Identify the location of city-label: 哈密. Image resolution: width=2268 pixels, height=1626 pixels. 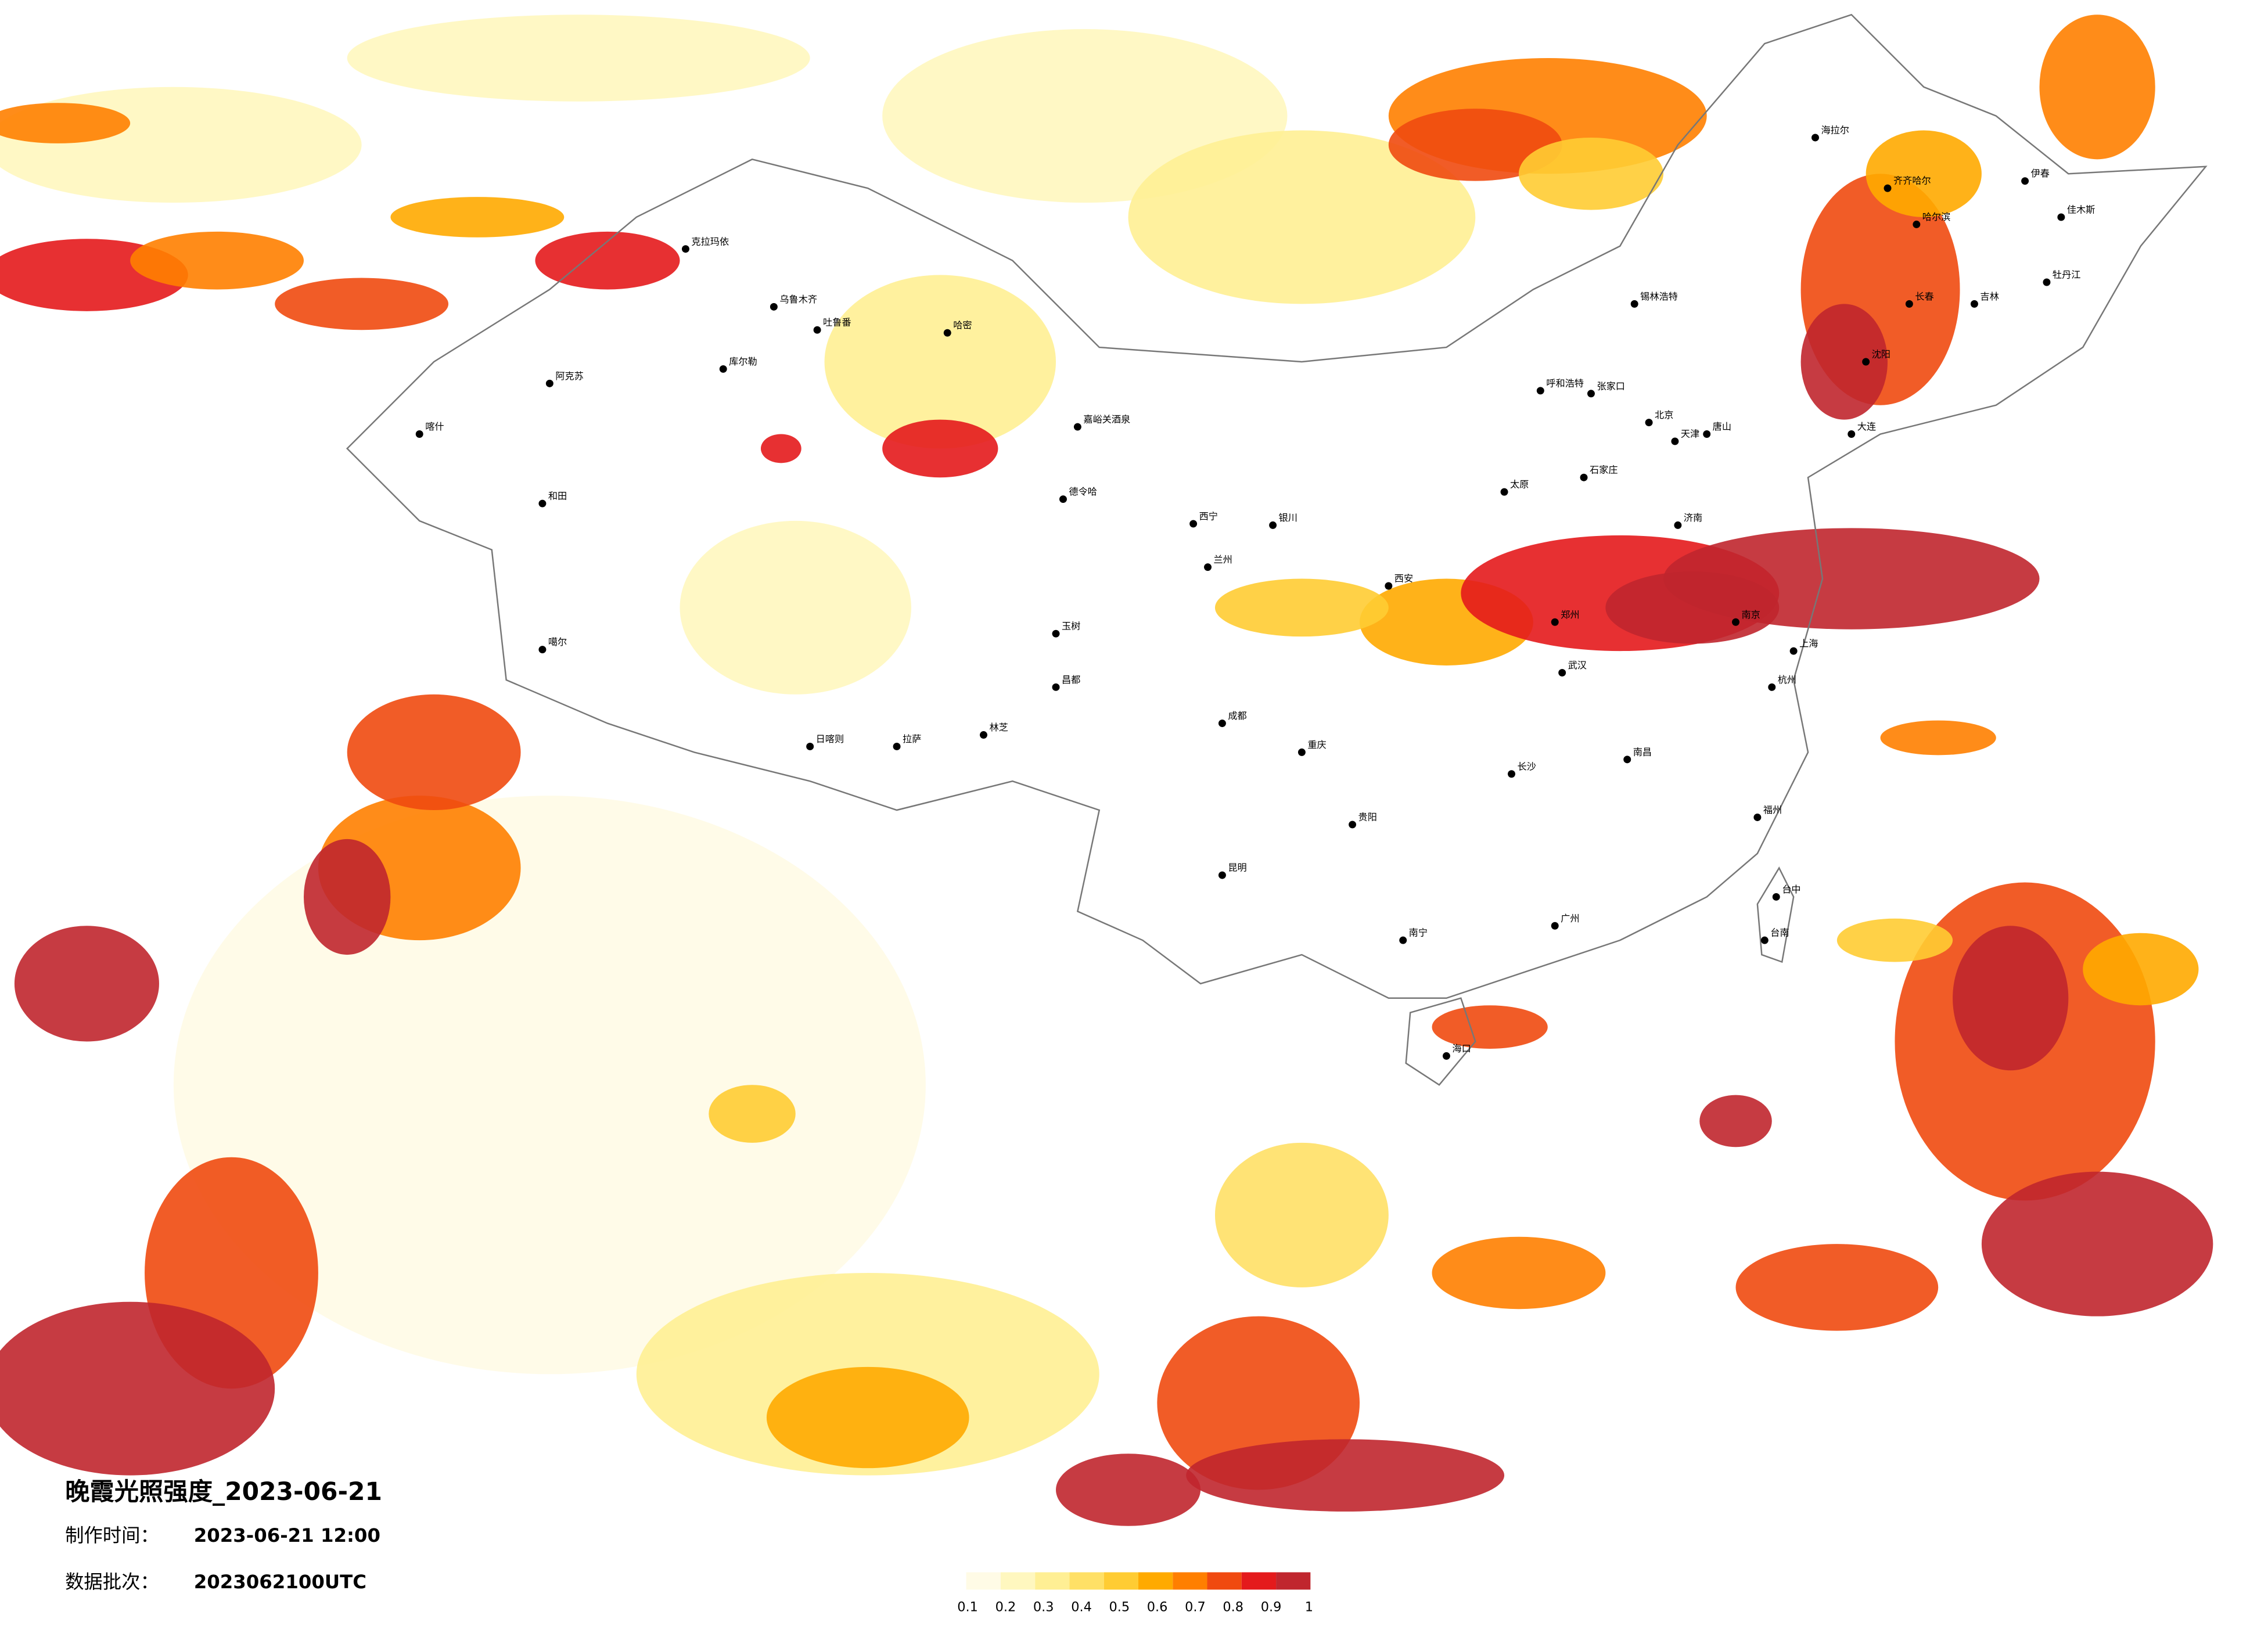
(962, 326).